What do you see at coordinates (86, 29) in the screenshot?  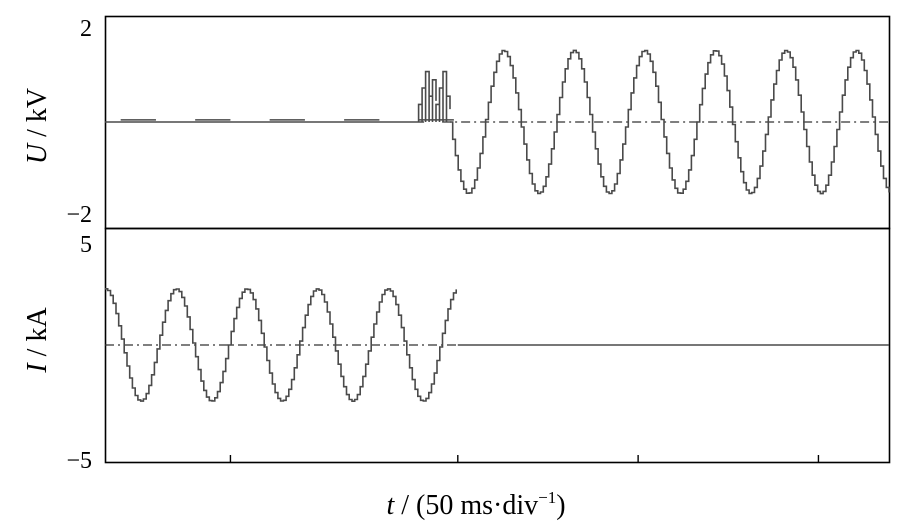 I see `top-ytick-max: 2` at bounding box center [86, 29].